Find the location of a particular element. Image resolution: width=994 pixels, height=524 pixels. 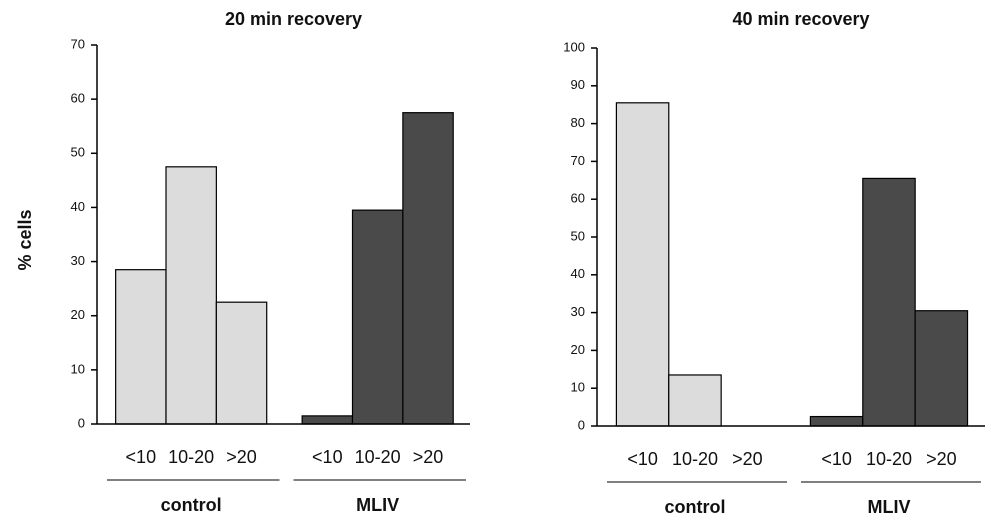

y-axis-label: % cells is located at coordinates (25, 239).